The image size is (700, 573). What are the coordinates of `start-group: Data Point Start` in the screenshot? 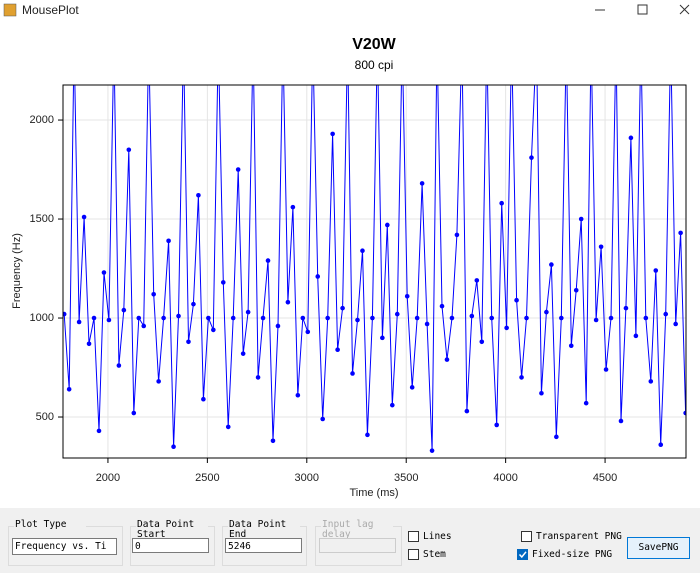 It's located at (172, 543).